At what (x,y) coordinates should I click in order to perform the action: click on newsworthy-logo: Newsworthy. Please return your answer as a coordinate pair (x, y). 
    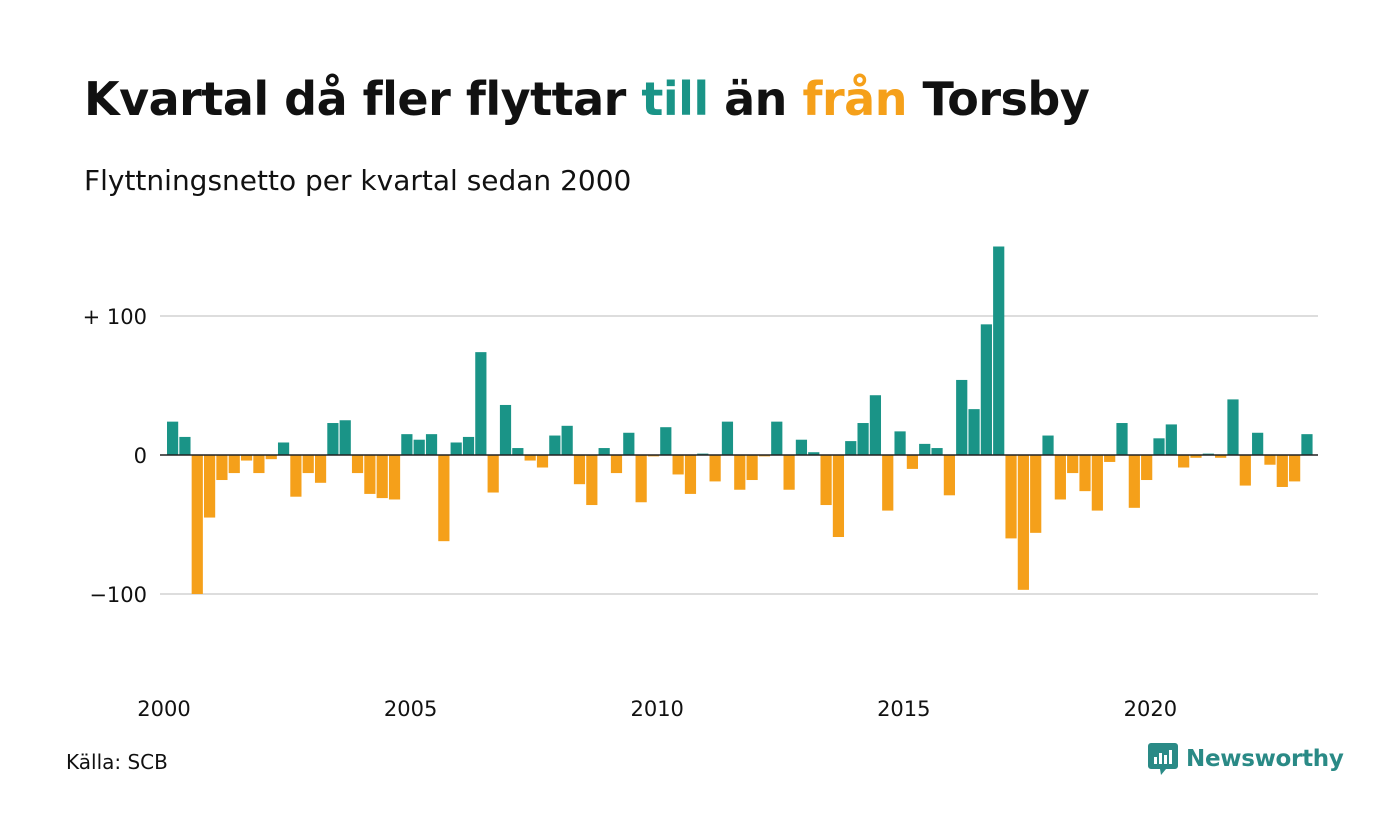
    Looking at the image, I should click on (1246, 759).